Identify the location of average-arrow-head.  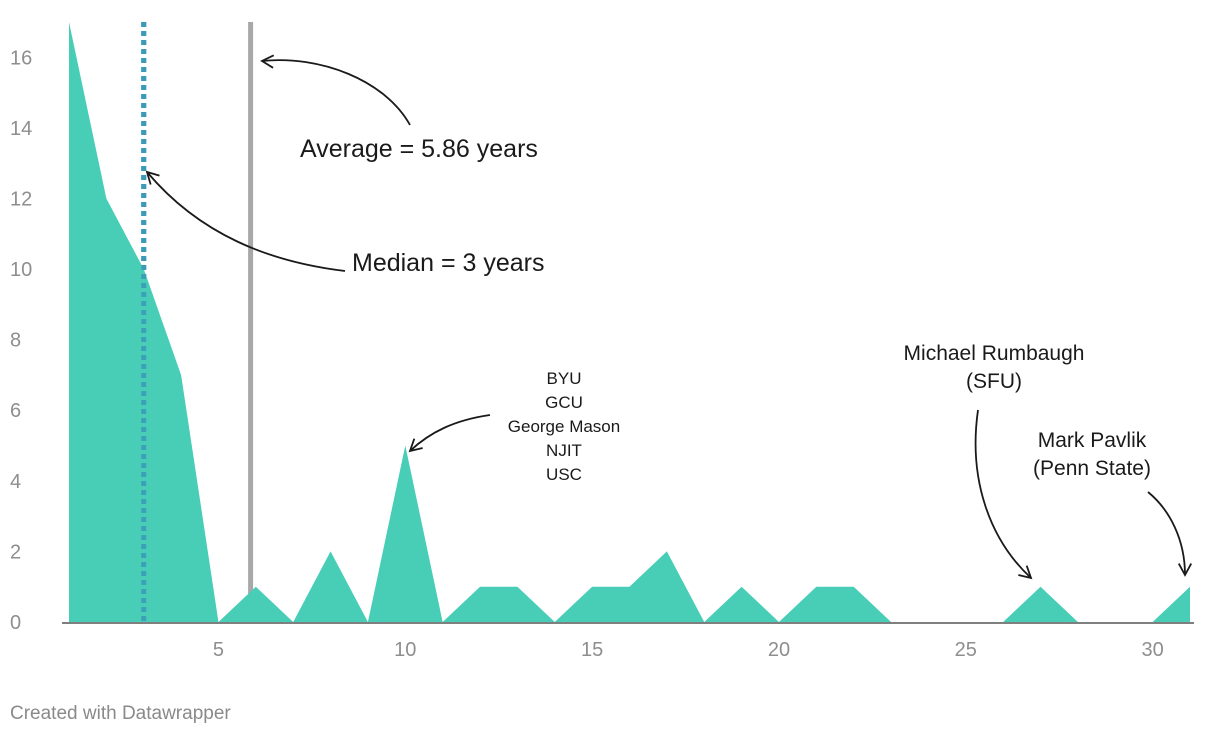
(267, 61).